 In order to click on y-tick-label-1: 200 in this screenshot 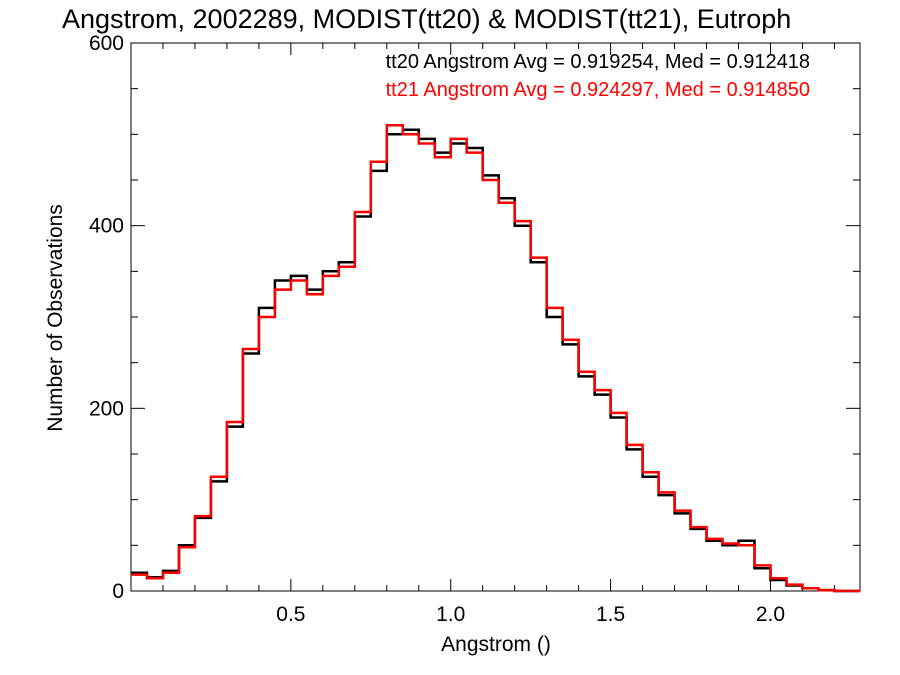, I will do `click(106, 408)`.